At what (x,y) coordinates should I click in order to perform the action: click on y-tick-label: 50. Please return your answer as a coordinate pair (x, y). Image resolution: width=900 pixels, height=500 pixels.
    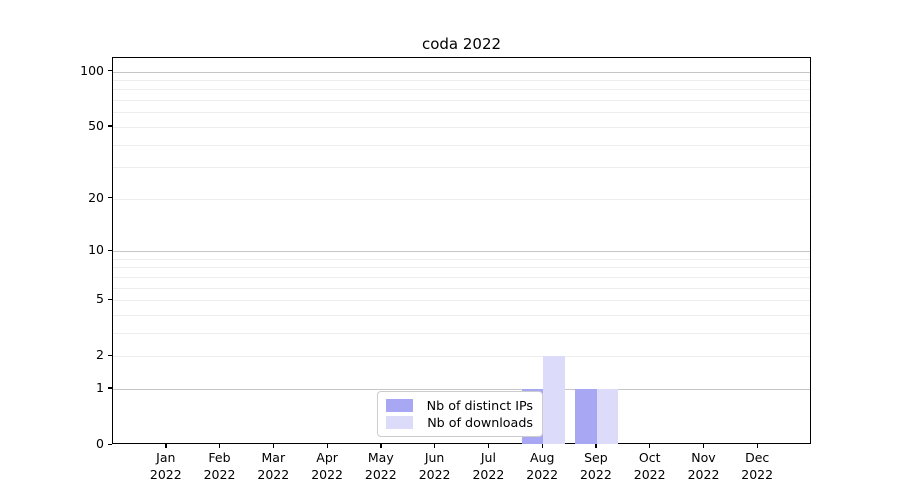
    Looking at the image, I should click on (96, 125).